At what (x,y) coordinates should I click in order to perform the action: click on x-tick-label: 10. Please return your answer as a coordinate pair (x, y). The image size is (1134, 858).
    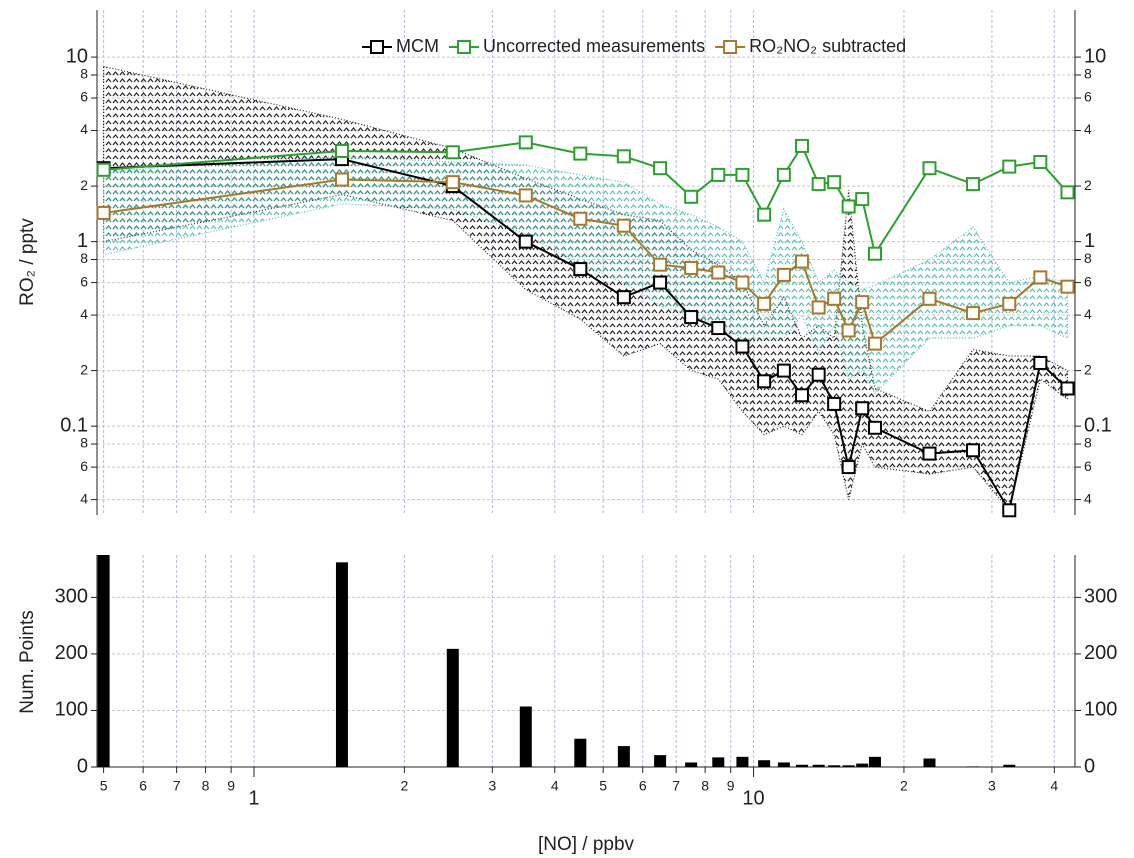
    Looking at the image, I should click on (753, 798).